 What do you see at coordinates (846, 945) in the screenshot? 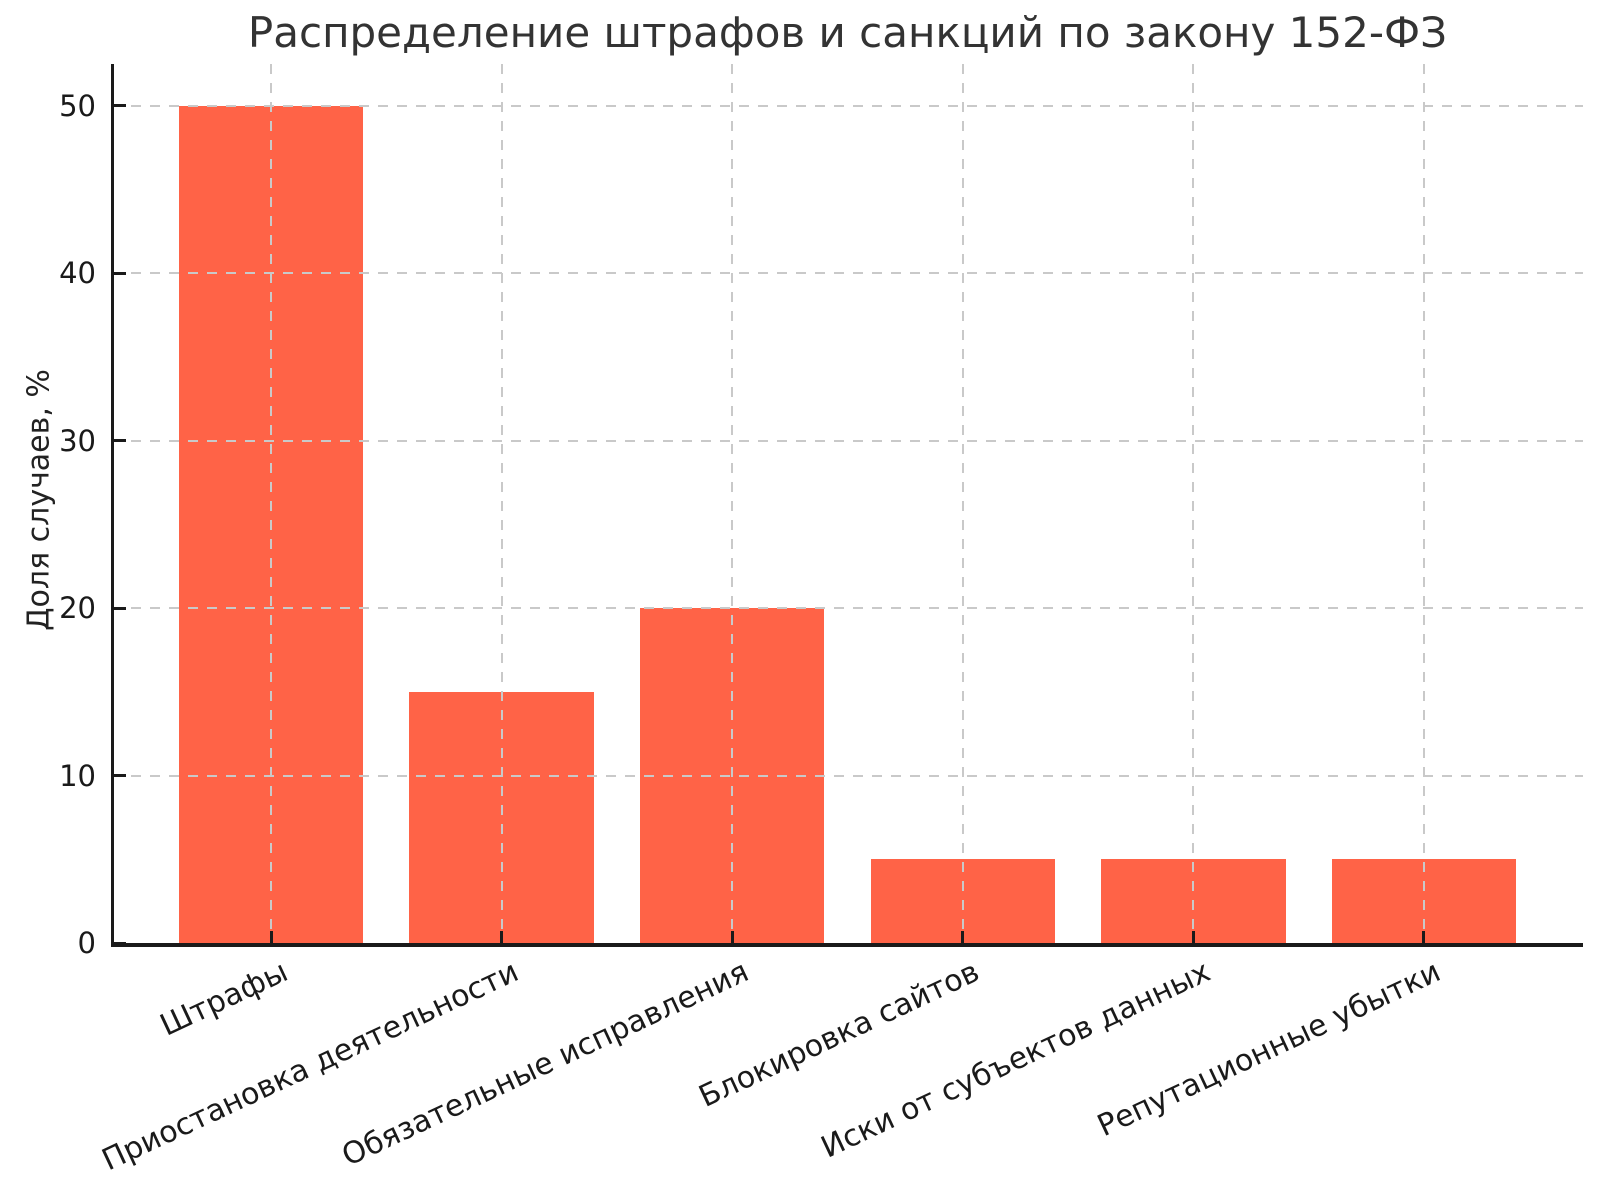
I see `x-axis-spine` at bounding box center [846, 945].